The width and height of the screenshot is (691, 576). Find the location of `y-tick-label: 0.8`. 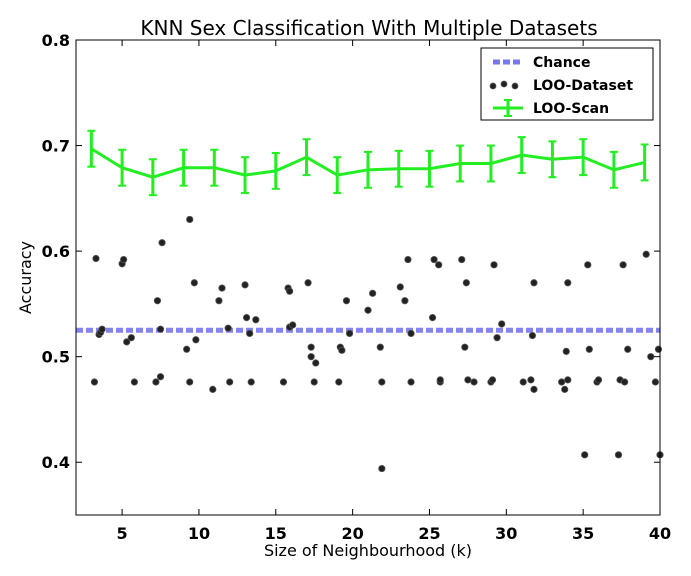

y-tick-label: 0.8 is located at coordinates (56, 40).